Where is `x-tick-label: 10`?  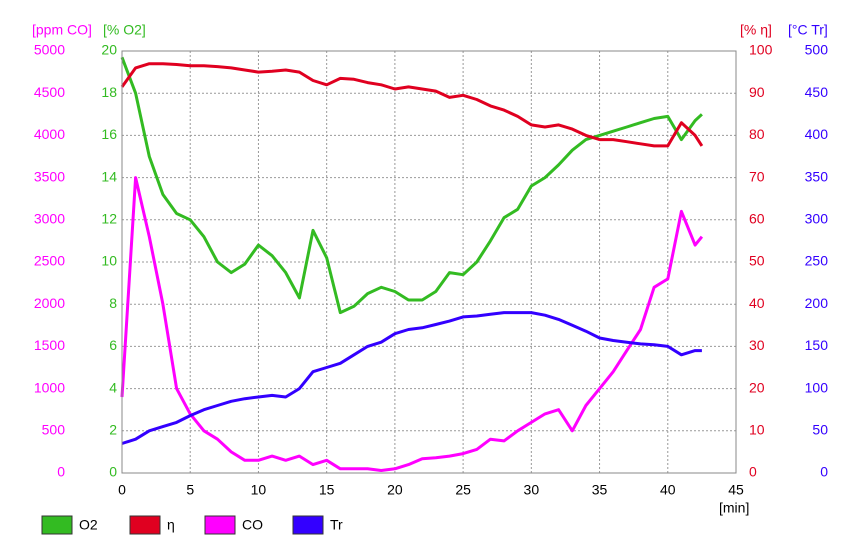 x-tick-label: 10 is located at coordinates (259, 490).